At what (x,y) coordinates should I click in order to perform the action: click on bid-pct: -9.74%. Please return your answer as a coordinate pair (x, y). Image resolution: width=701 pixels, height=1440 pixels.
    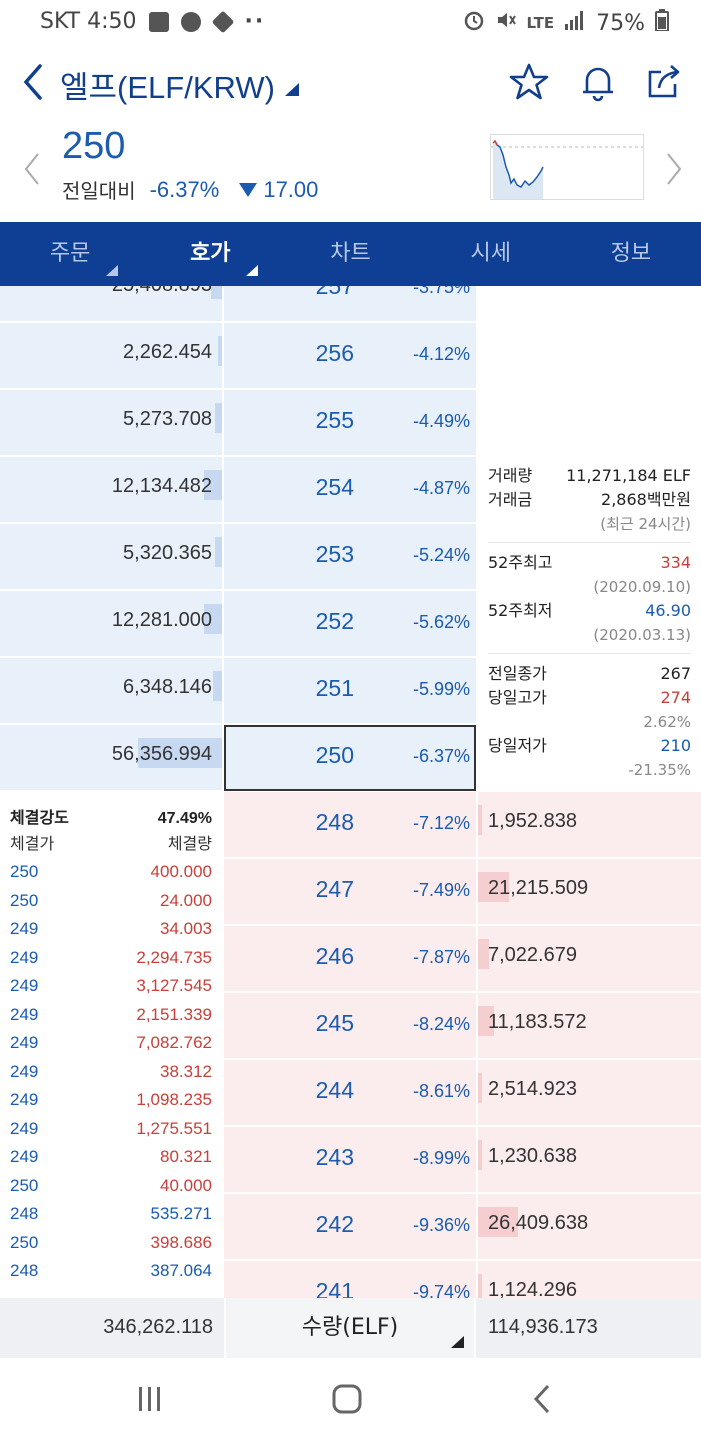
    Looking at the image, I should click on (441, 1290).